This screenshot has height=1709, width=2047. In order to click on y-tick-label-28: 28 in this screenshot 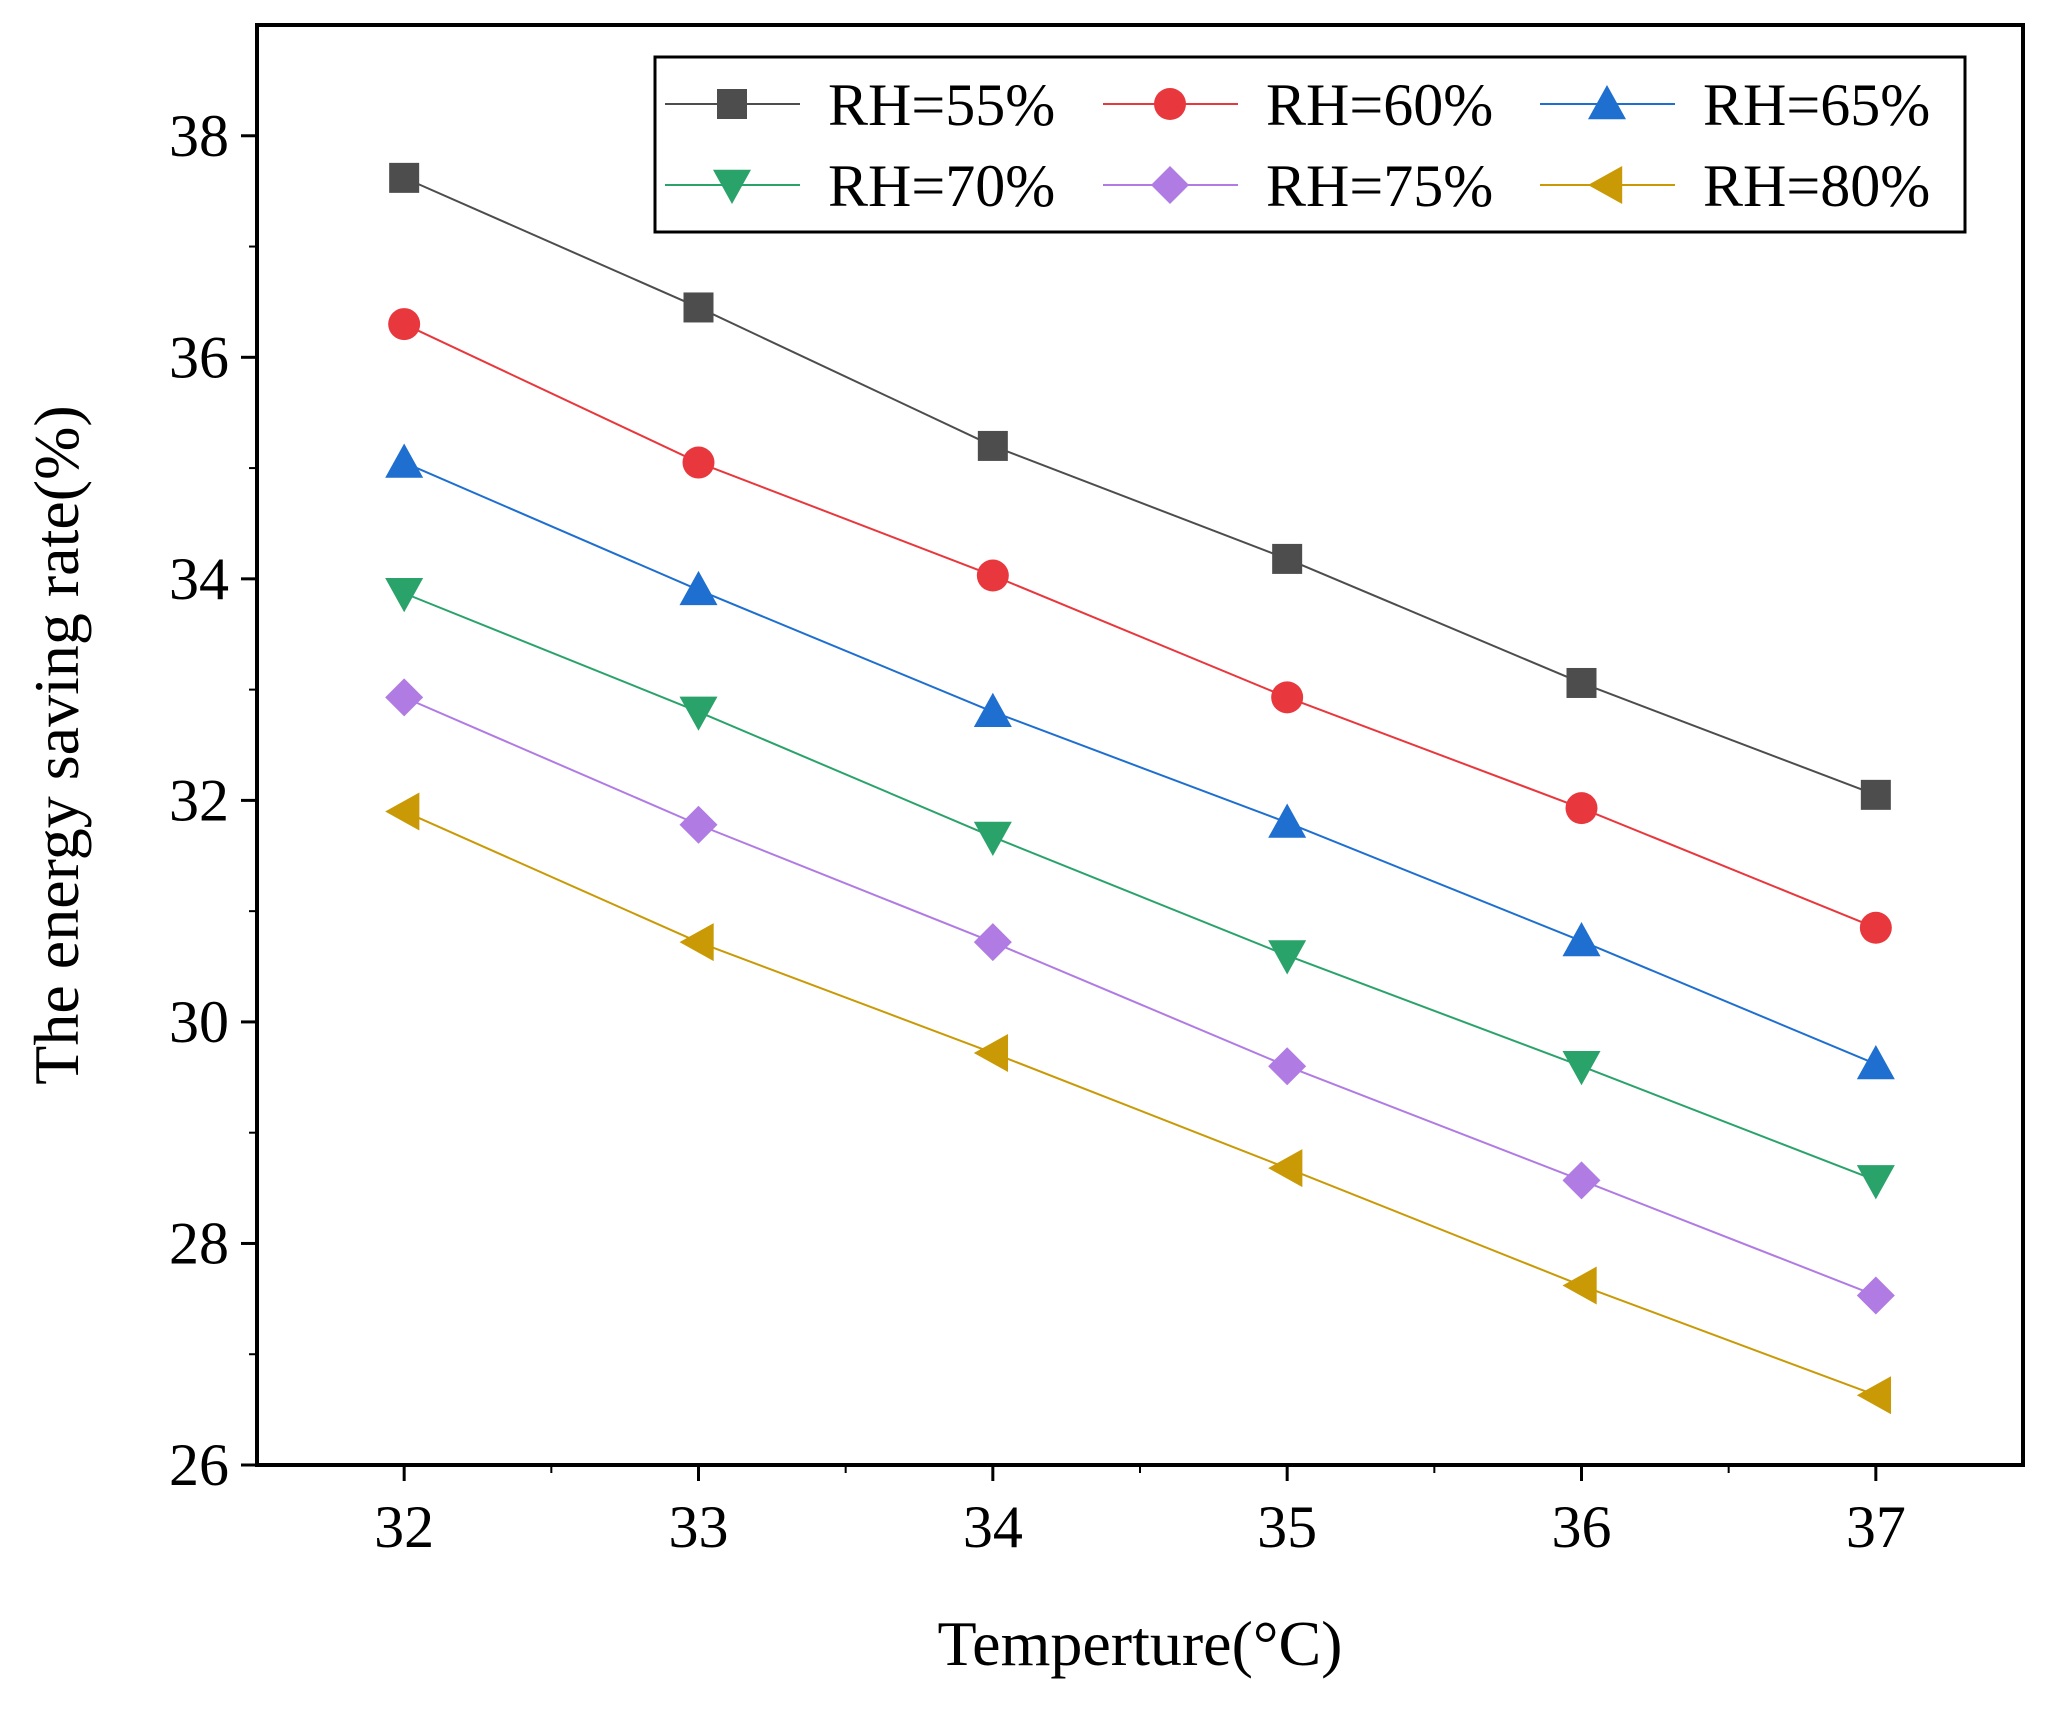, I will do `click(199, 1243)`.